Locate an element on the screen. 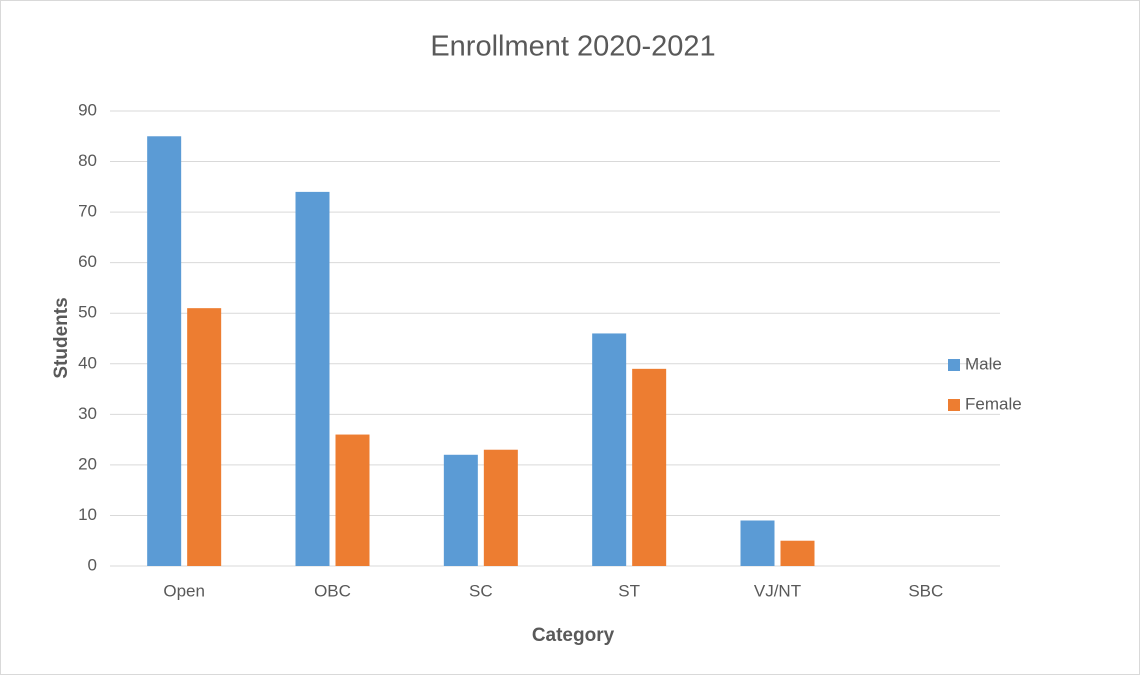  x-tick-label: OBC is located at coordinates (332, 590).